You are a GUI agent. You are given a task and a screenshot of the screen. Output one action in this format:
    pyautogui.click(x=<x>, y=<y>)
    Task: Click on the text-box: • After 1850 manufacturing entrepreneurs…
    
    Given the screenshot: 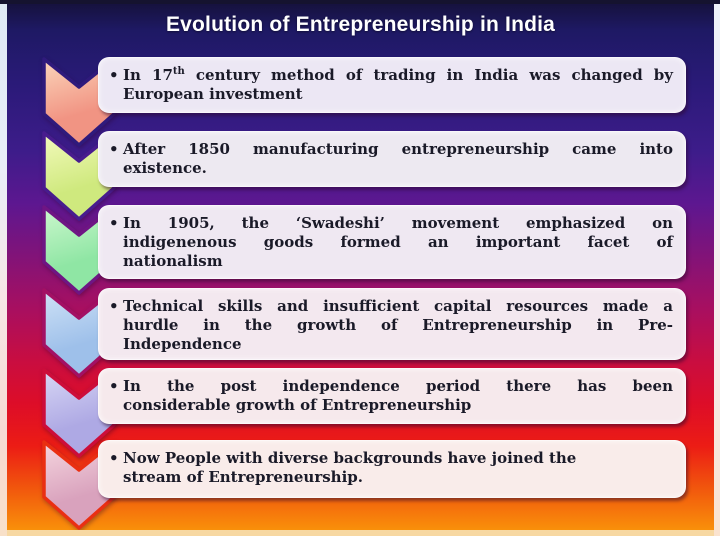 What is the action you would take?
    pyautogui.click(x=392, y=159)
    